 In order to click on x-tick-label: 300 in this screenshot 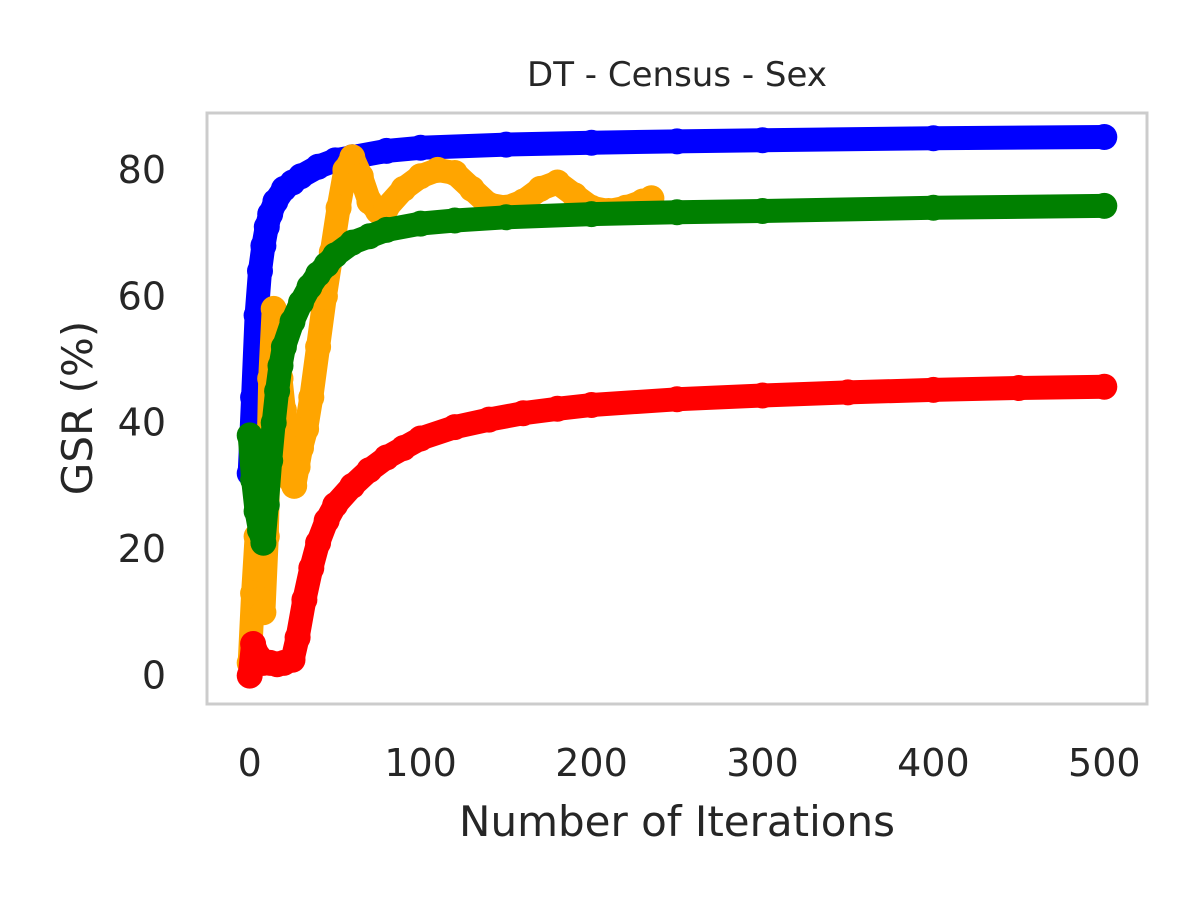, I will do `click(762, 763)`.